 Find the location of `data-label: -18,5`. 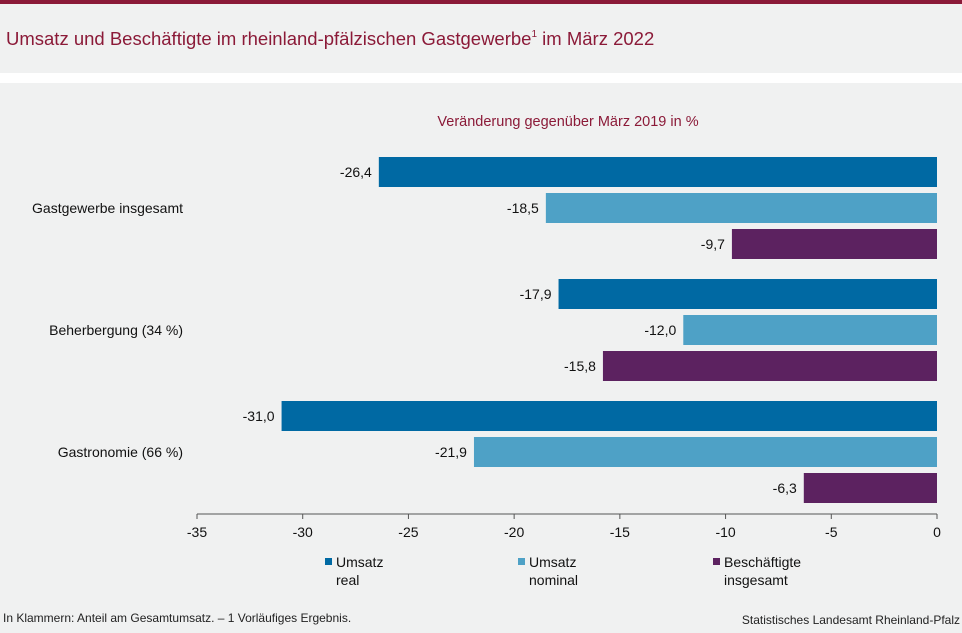

data-label: -18,5 is located at coordinates (523, 208).